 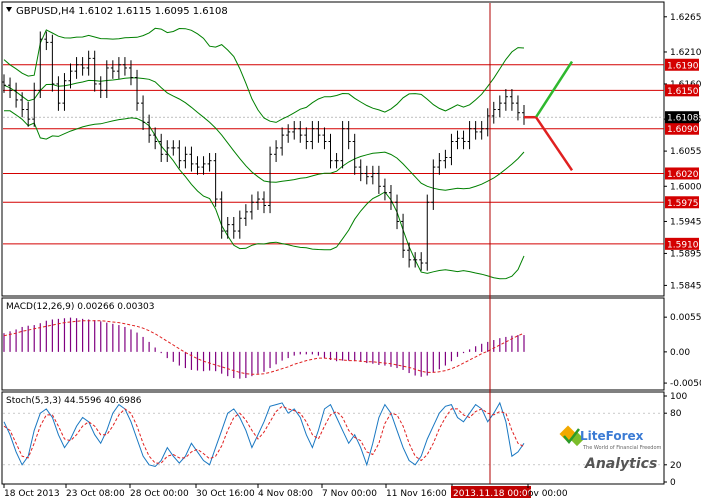 I want to click on price-tick-label: 1.6265, so click(x=685, y=18).